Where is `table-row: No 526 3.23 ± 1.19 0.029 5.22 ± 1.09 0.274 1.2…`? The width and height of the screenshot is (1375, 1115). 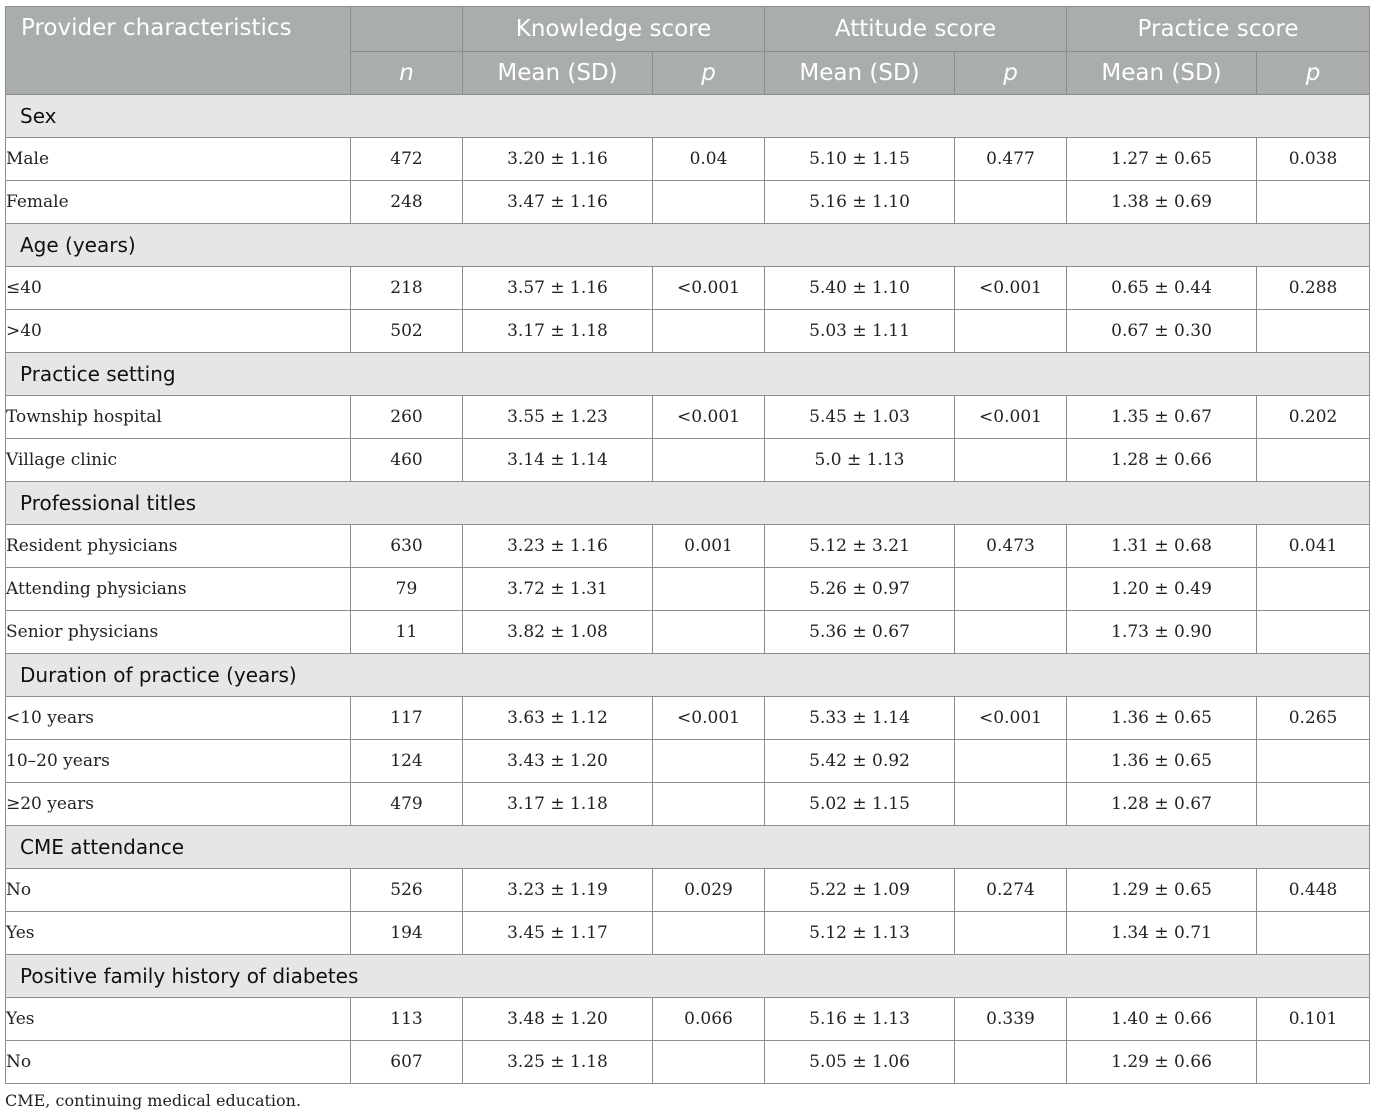 table-row: No 526 3.23 ± 1.19 0.029 5.22 ± 1.09 0.274 1.2… is located at coordinates (688, 890).